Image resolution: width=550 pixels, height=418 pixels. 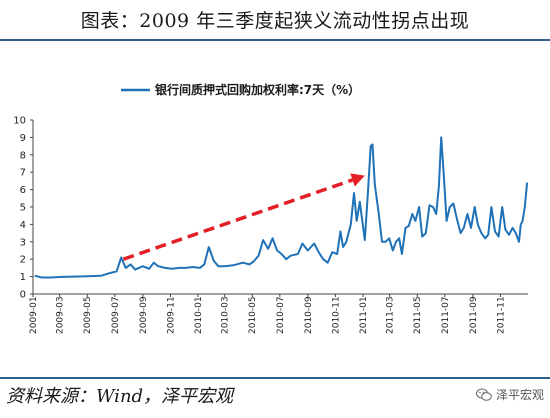 I want to click on x-tick-label: 2011-05, so click(x=418, y=315).